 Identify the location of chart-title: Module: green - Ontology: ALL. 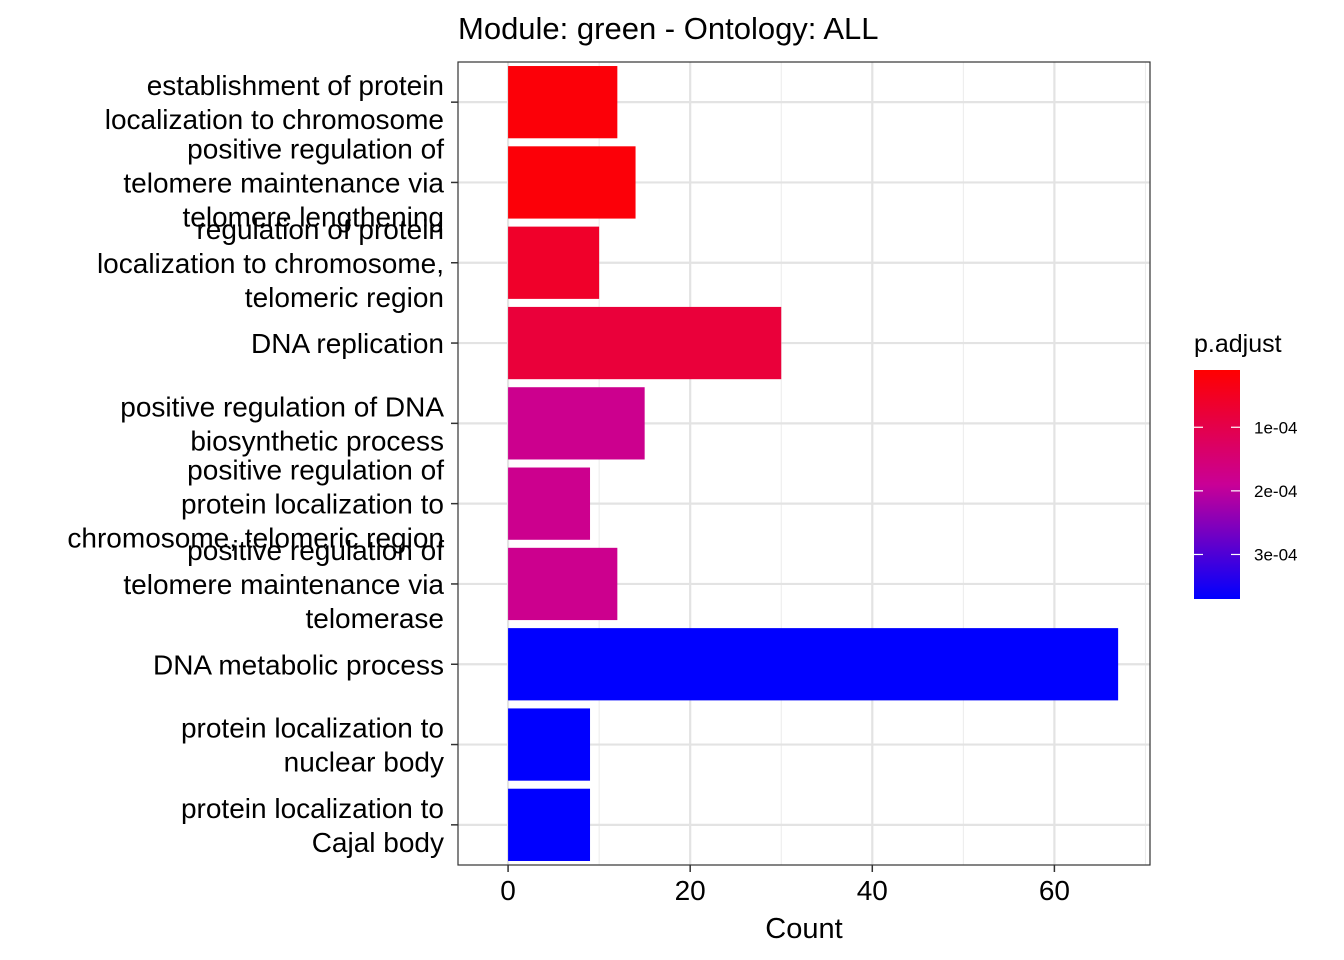
(668, 28).